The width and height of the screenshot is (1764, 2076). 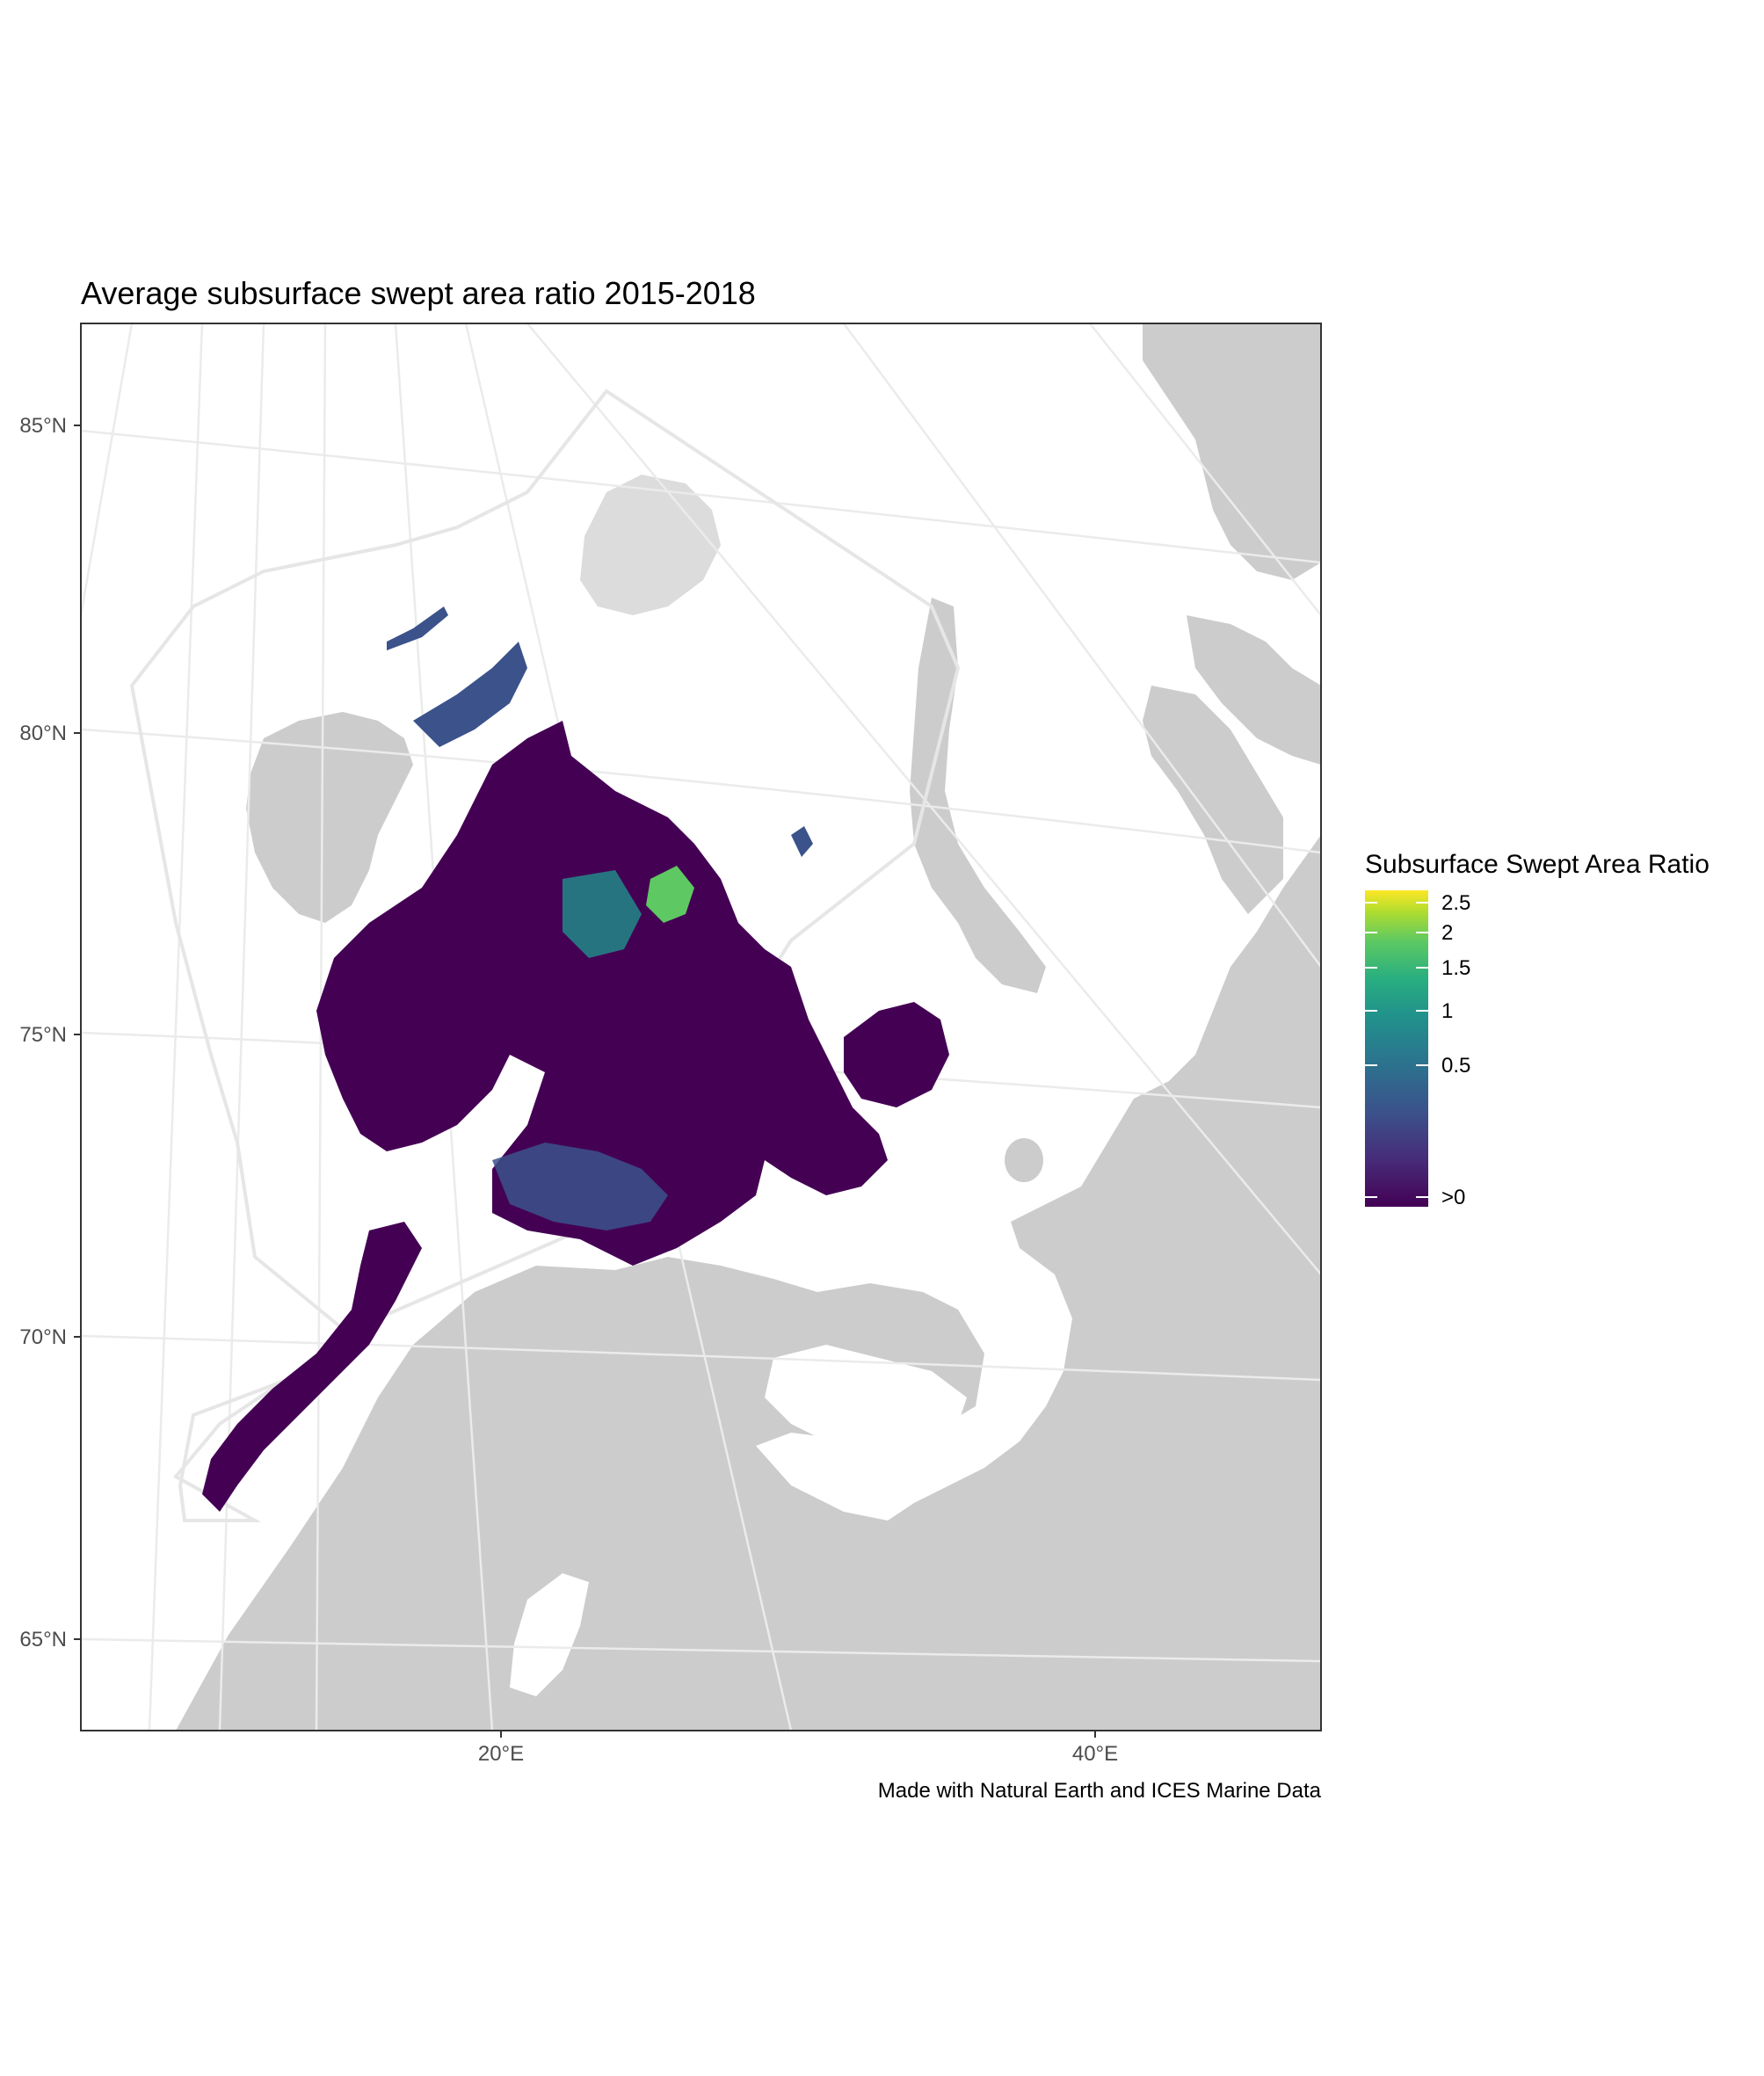 I want to click on x-tick-label: 20°E, so click(x=501, y=1754).